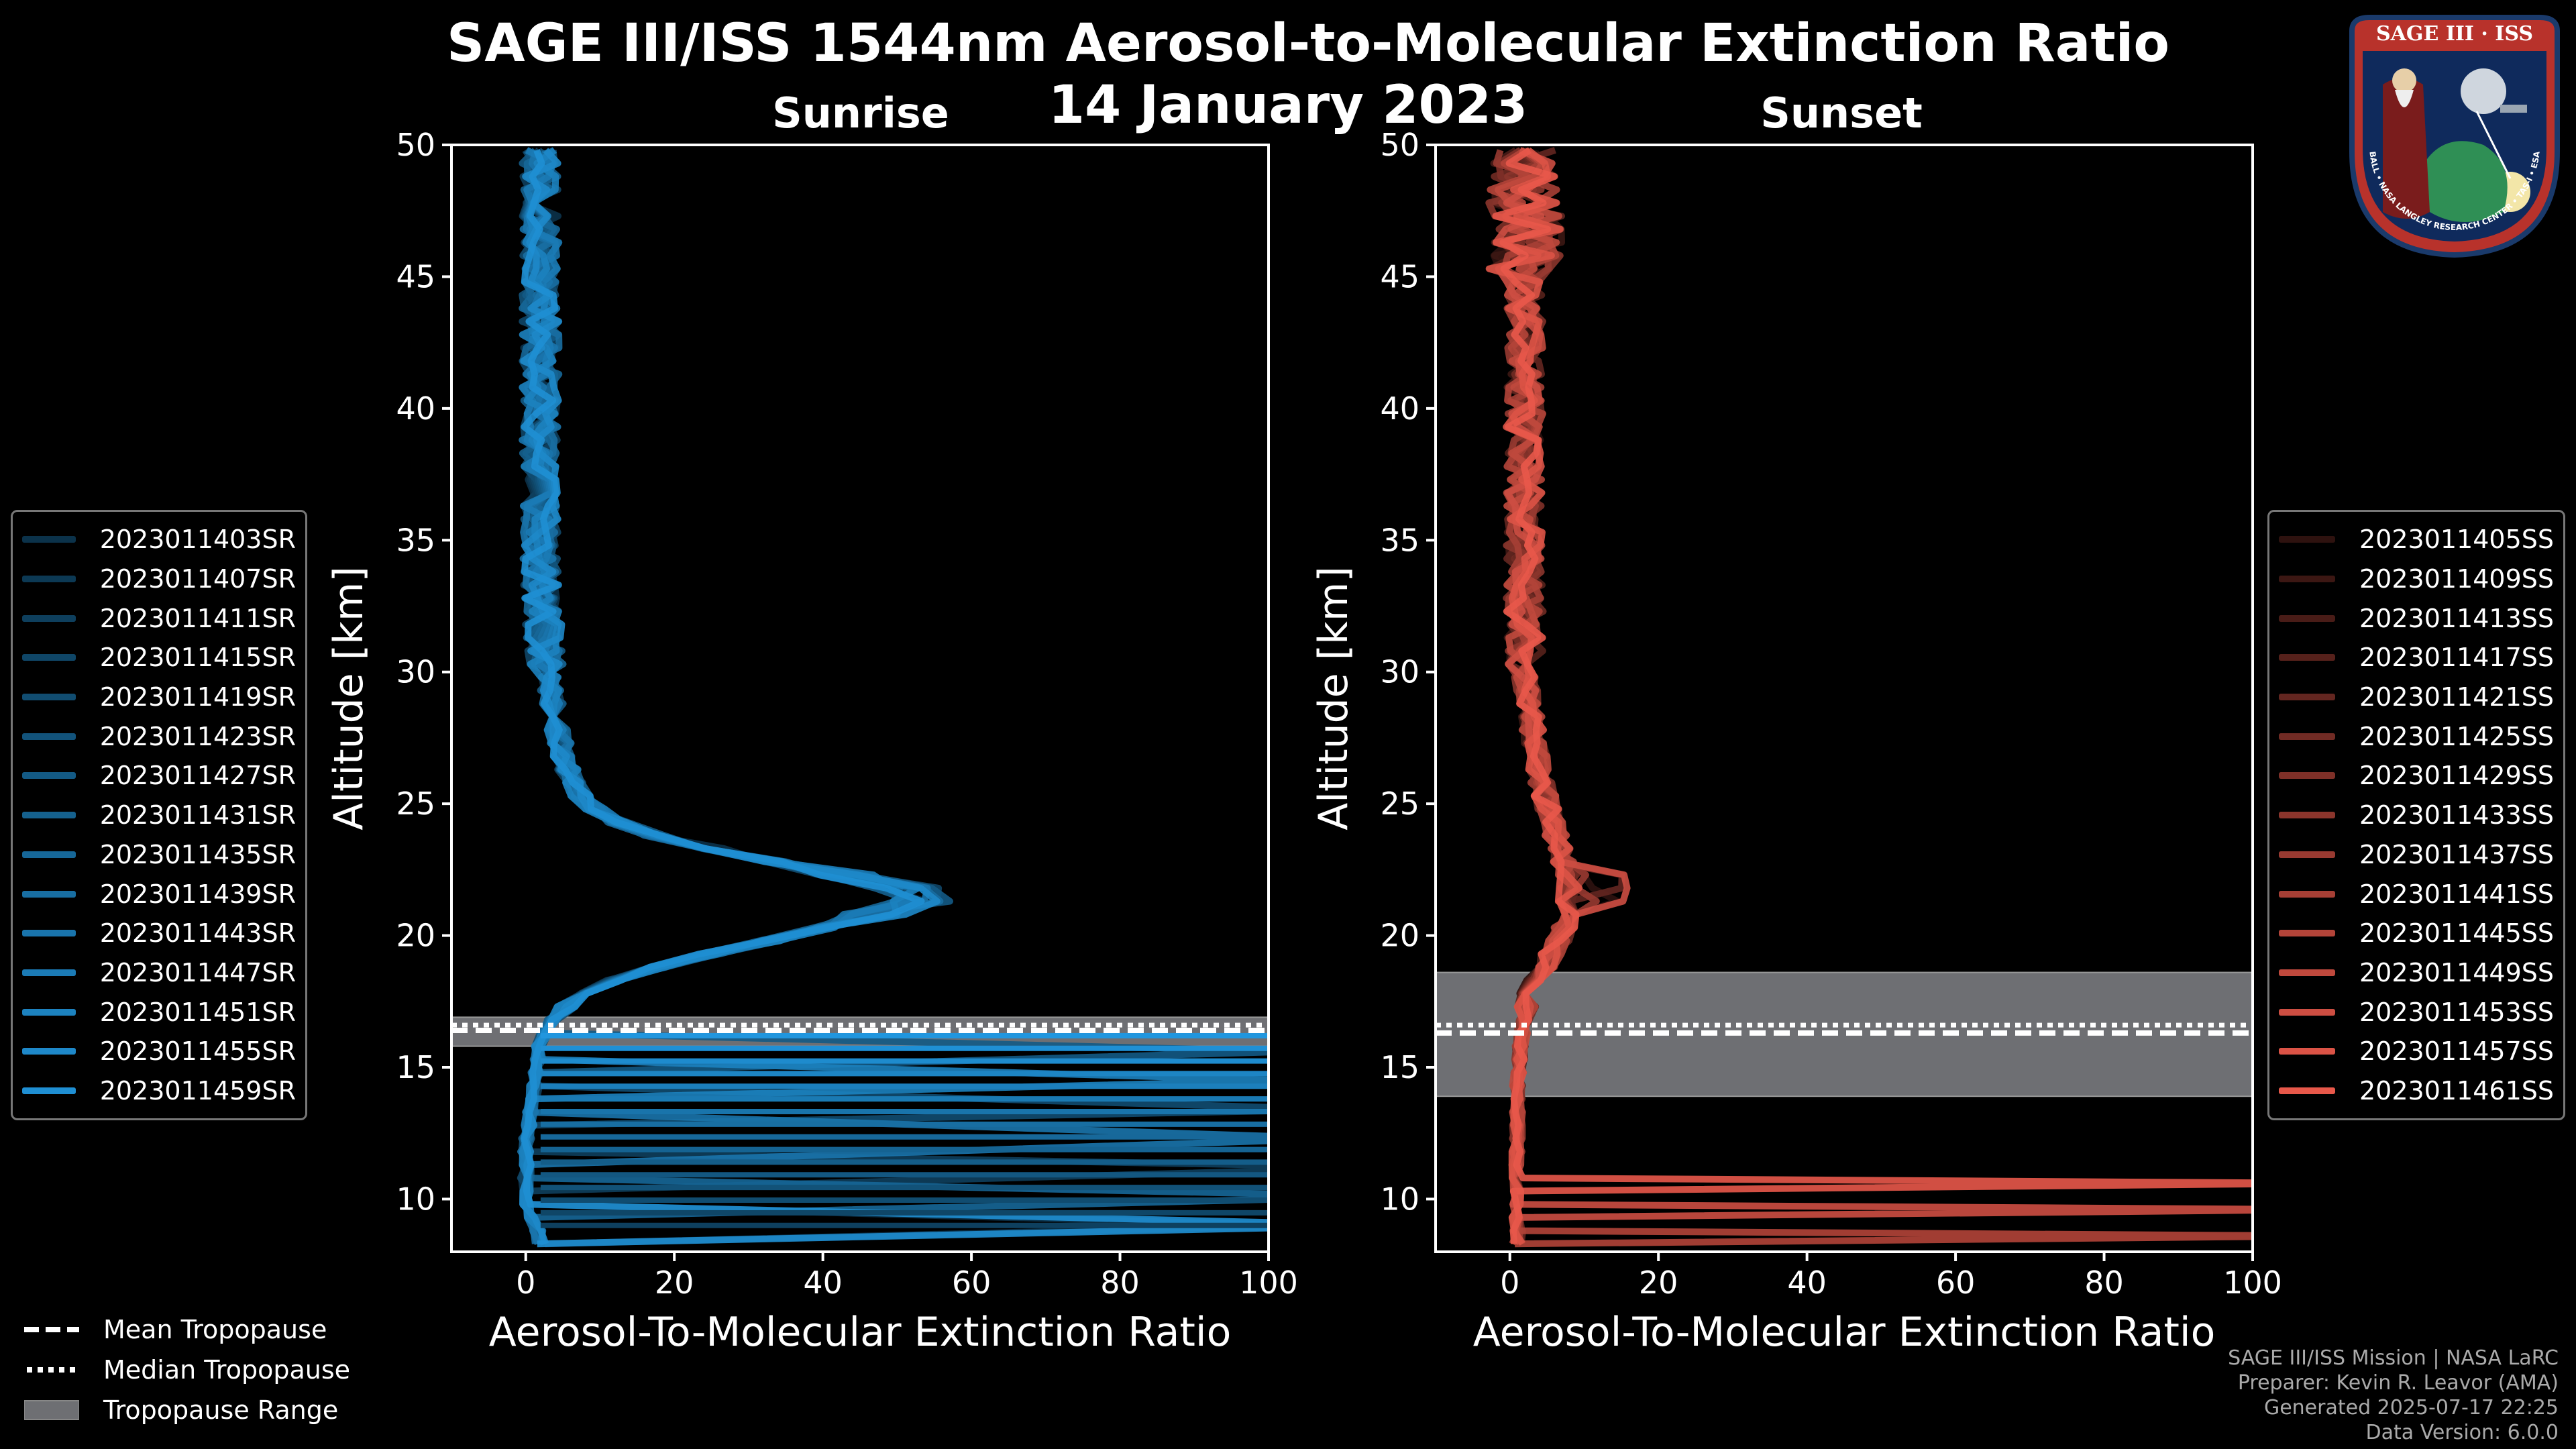  What do you see at coordinates (2456, 972) in the screenshot?
I see `legend-label: 2023011449SS` at bounding box center [2456, 972].